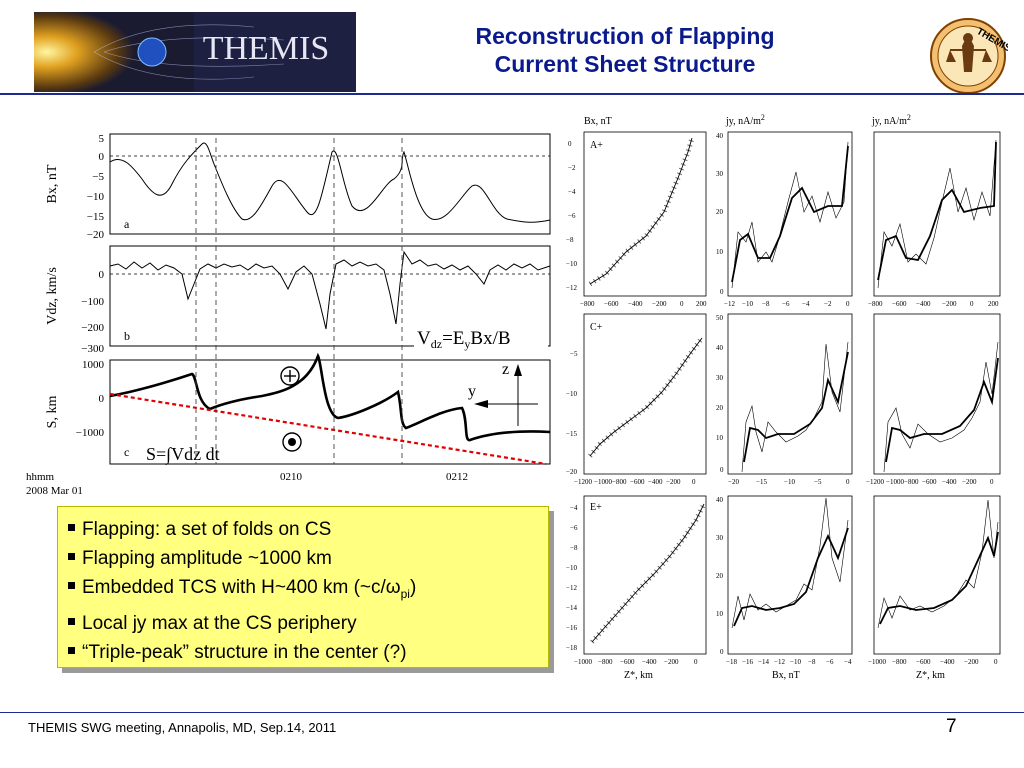 The image size is (1024, 768). Describe the element at coordinates (464, 339) in the screenshot. I see `vdz-formula: Vdz=EyBx/B` at that location.